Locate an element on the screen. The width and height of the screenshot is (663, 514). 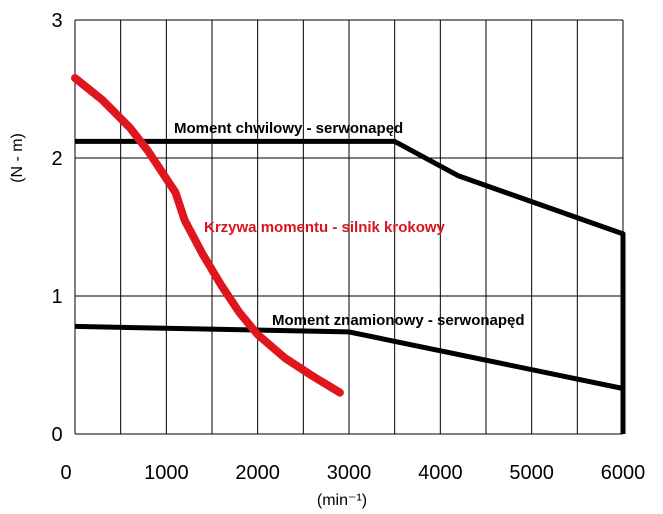
y-tick-label: 3 is located at coordinates (56, 21).